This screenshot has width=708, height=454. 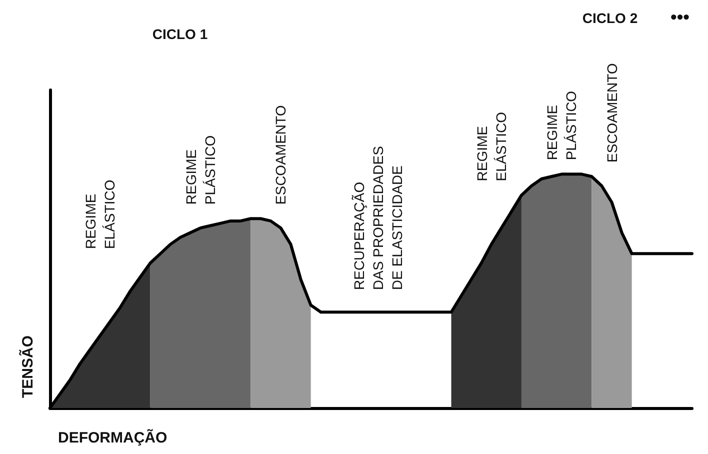 What do you see at coordinates (378, 218) in the screenshot?
I see `annotation: RECUPERAÇÃO DAS PROPRIEDADES DE ELASTICIDADE` at bounding box center [378, 218].